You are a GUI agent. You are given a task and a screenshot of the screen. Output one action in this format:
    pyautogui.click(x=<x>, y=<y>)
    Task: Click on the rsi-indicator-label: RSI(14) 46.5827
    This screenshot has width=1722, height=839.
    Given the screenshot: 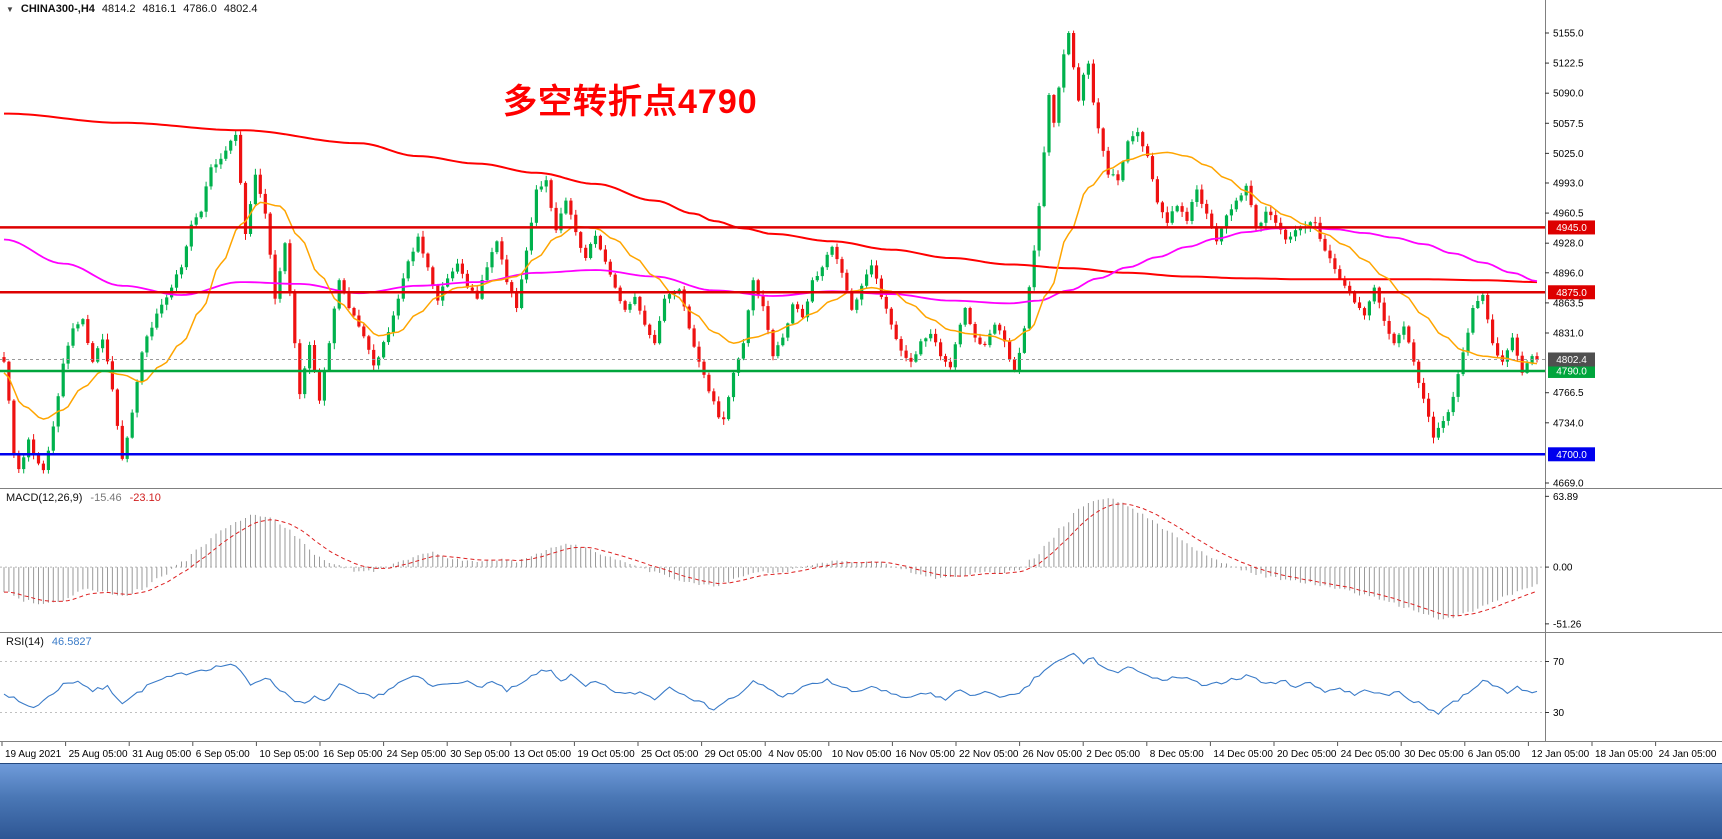 What is the action you would take?
    pyautogui.click(x=49, y=642)
    